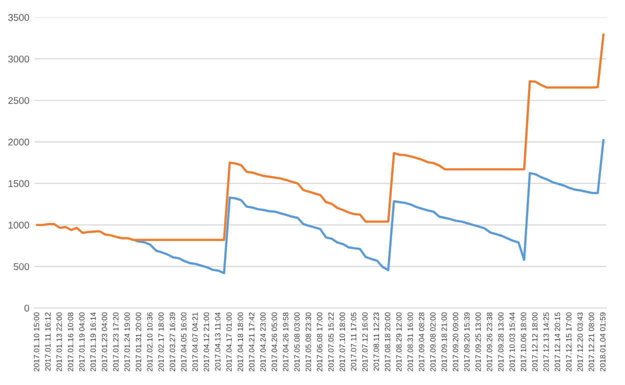 The height and width of the screenshot is (385, 625). I want to click on y-tick-label: 0, so click(27, 308).